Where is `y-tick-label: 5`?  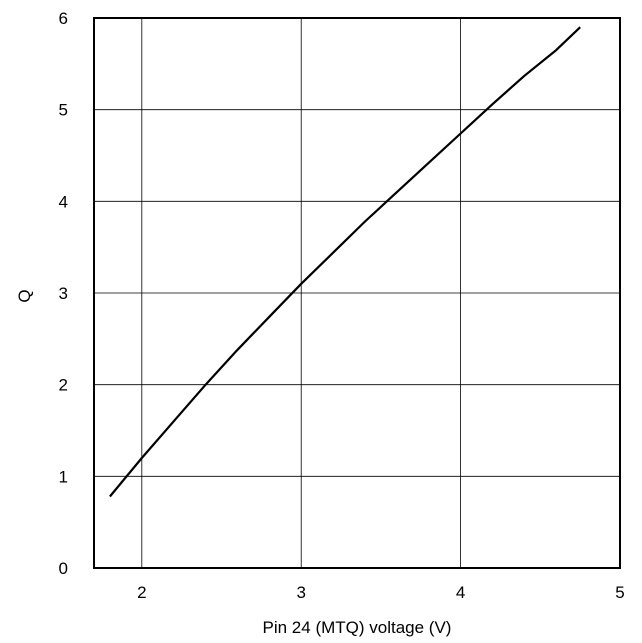 y-tick-label: 5 is located at coordinates (63, 110).